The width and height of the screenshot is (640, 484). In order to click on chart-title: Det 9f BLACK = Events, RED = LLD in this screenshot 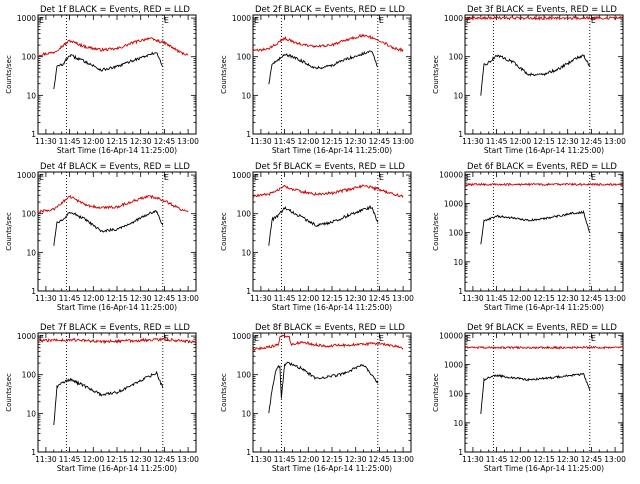, I will do `click(542, 328)`.